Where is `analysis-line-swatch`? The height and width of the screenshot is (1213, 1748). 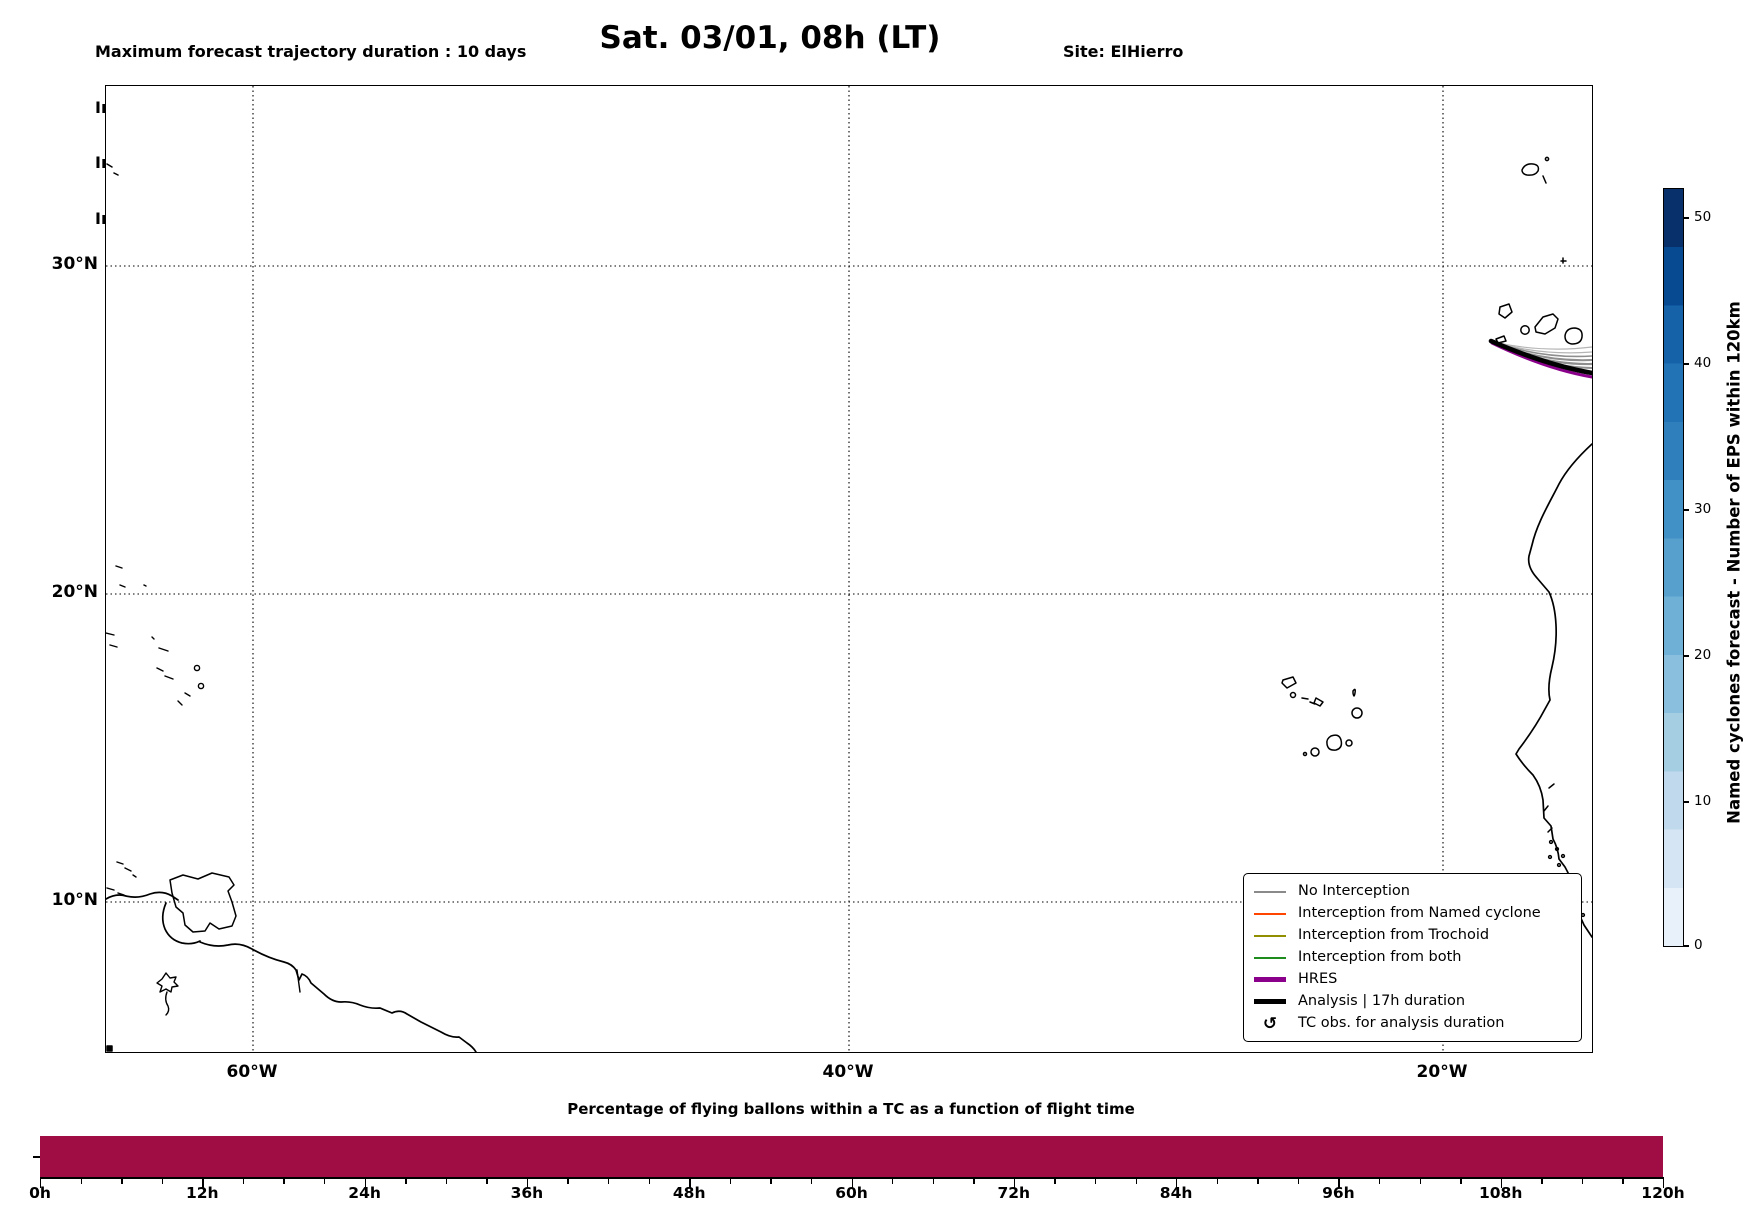 analysis-line-swatch is located at coordinates (1270, 1001).